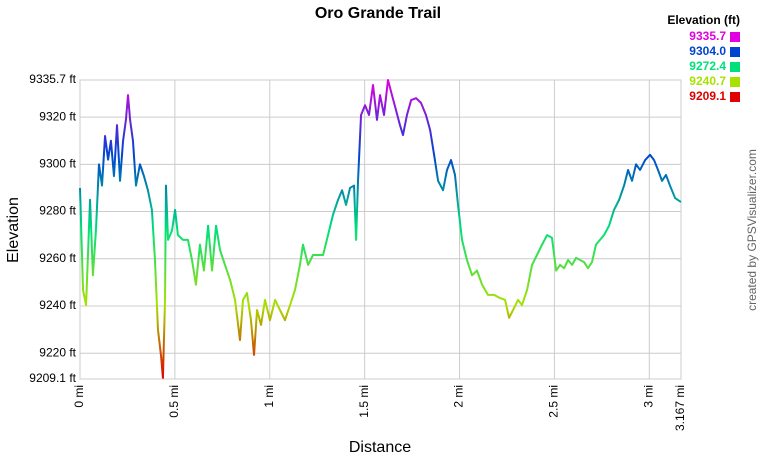 The width and height of the screenshot is (760, 460). I want to click on x-tick-label: 0 mi, so click(79, 396).